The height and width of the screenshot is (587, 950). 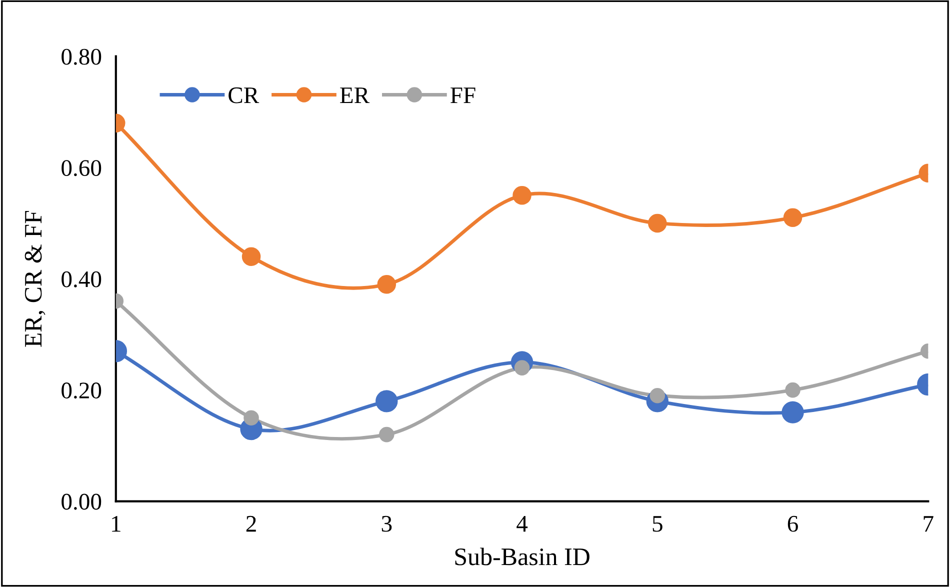 What do you see at coordinates (244, 95) in the screenshot?
I see `legend-label: CR` at bounding box center [244, 95].